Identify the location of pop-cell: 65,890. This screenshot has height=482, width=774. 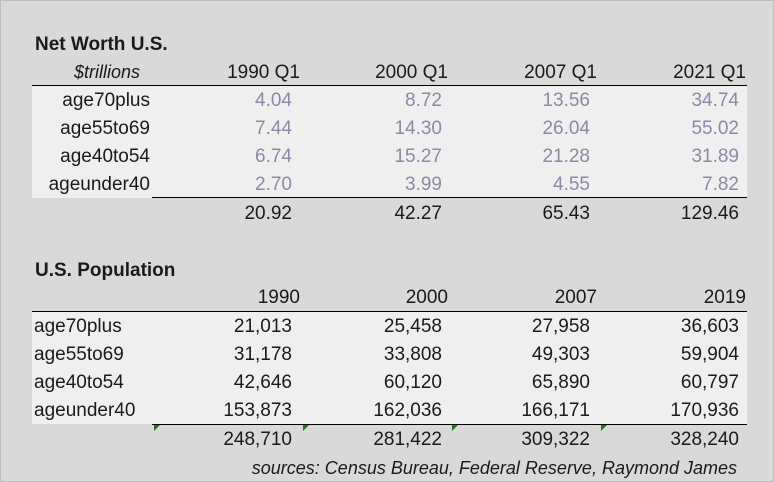
(560, 382).